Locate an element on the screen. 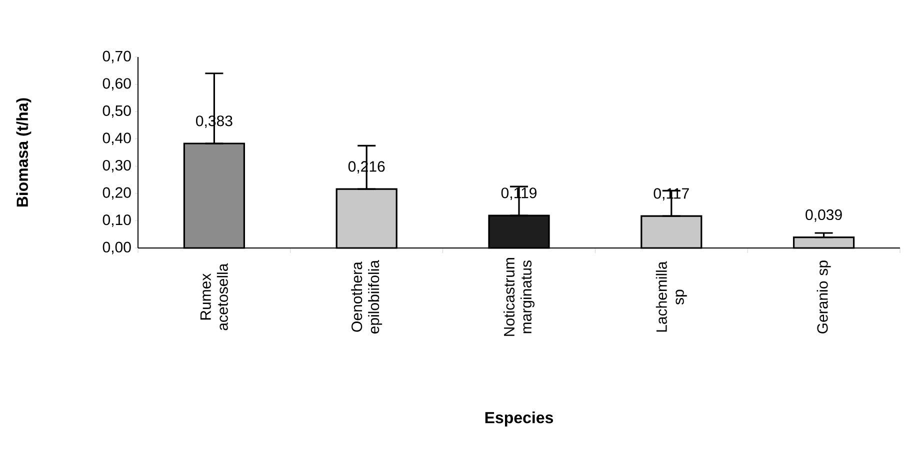  x-tick-label: Noticastrum marginatus is located at coordinates (519, 297).